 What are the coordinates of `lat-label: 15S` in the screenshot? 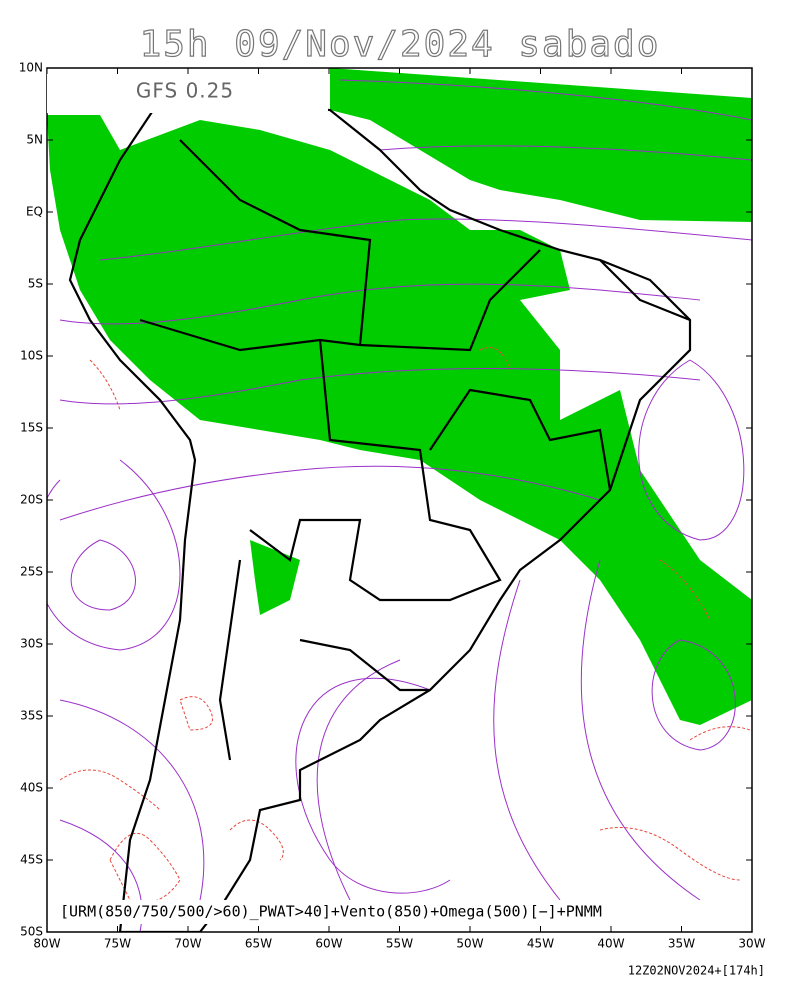 It's located at (31, 428).